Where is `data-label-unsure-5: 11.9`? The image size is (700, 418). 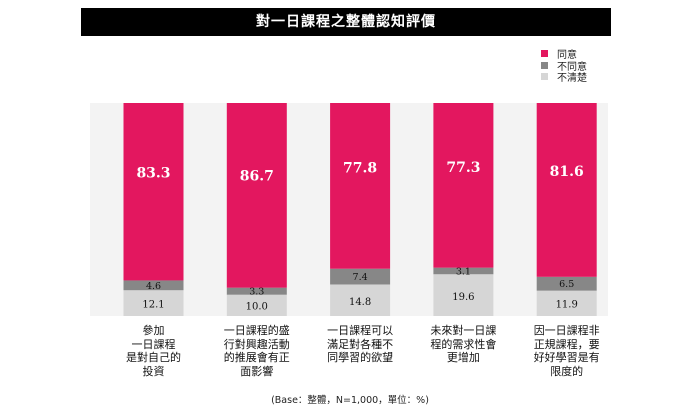
data-label-unsure-5: 11.9 is located at coordinates (567, 305).